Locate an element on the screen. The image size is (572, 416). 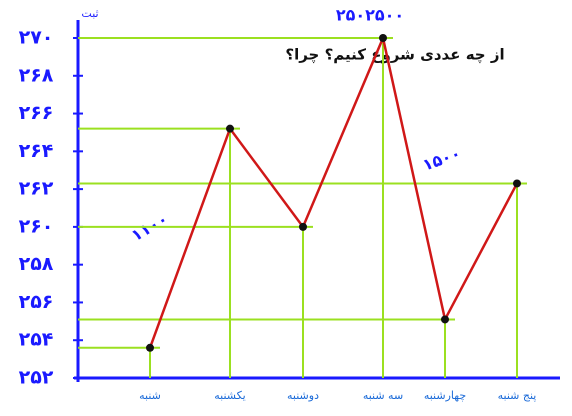
x-tick-label: چهارشنبه is located at coordinates (445, 395).